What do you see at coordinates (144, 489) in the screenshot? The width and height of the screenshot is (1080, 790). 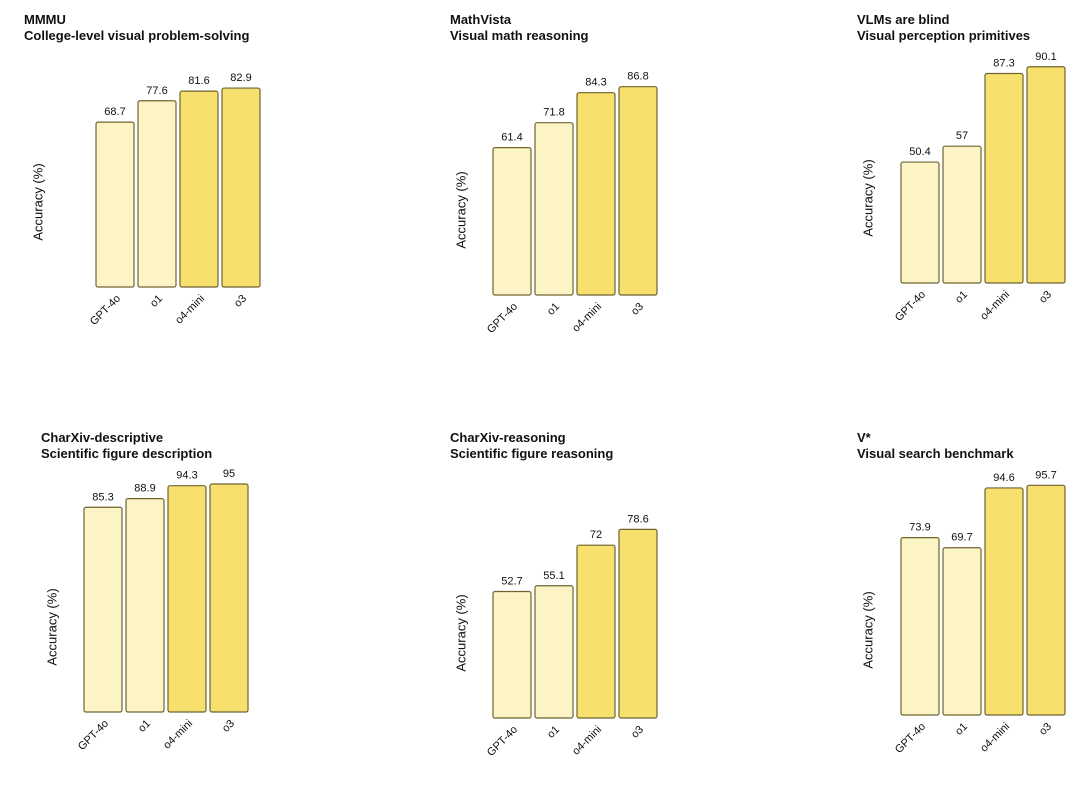 I see `value-label: 88.9` at bounding box center [144, 489].